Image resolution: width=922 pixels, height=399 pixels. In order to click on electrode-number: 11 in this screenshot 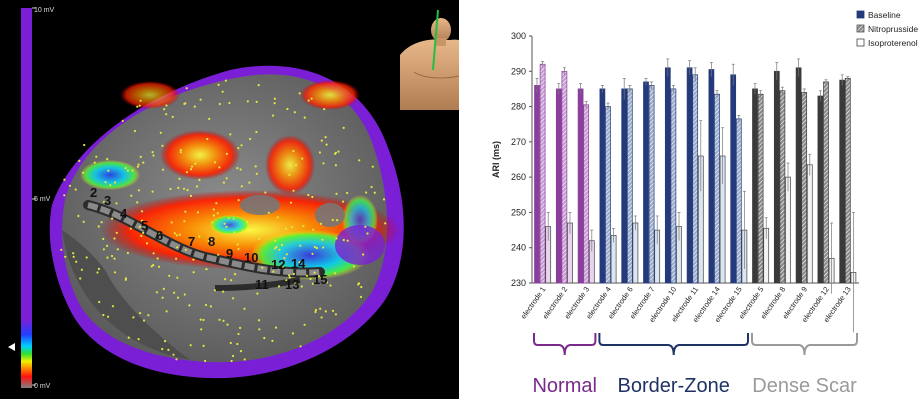, I will do `click(262, 284)`.